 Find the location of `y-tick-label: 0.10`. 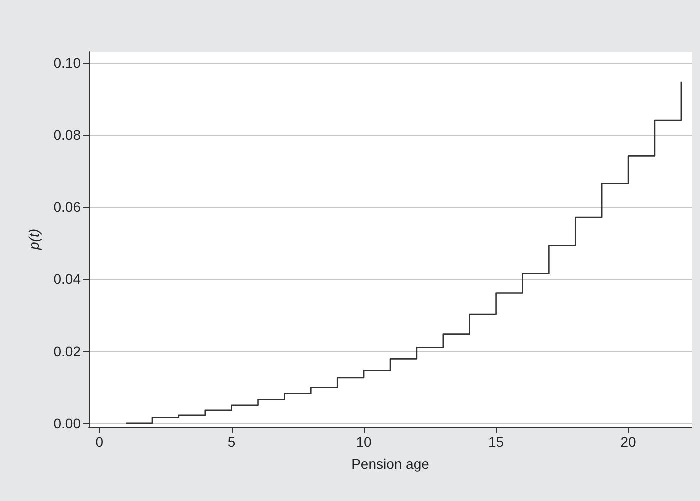

y-tick-label: 0.10 is located at coordinates (68, 62).